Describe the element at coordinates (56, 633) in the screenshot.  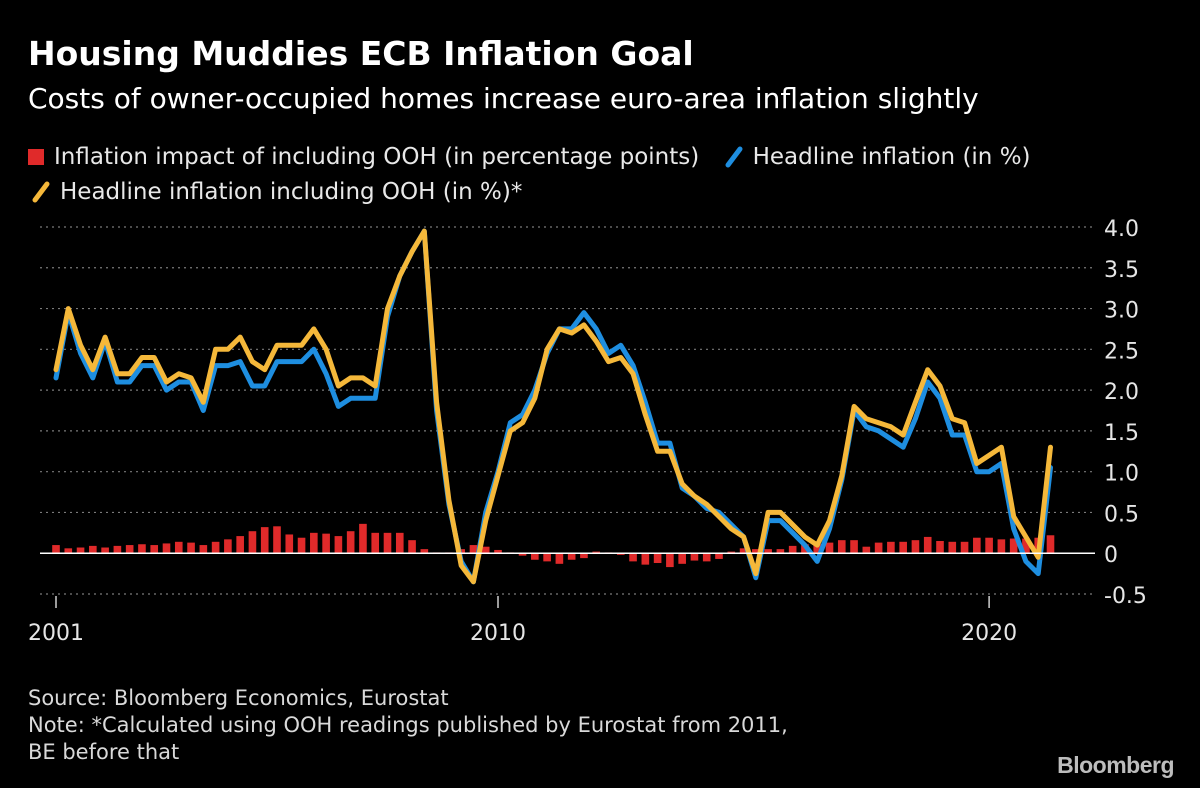
I see `x-tick-label: 2001` at that location.